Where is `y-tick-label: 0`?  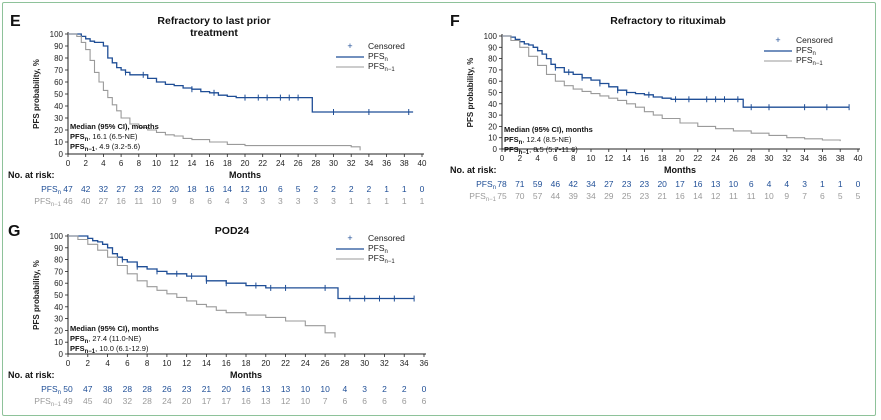 y-tick-label: 0 is located at coordinates (61, 354).